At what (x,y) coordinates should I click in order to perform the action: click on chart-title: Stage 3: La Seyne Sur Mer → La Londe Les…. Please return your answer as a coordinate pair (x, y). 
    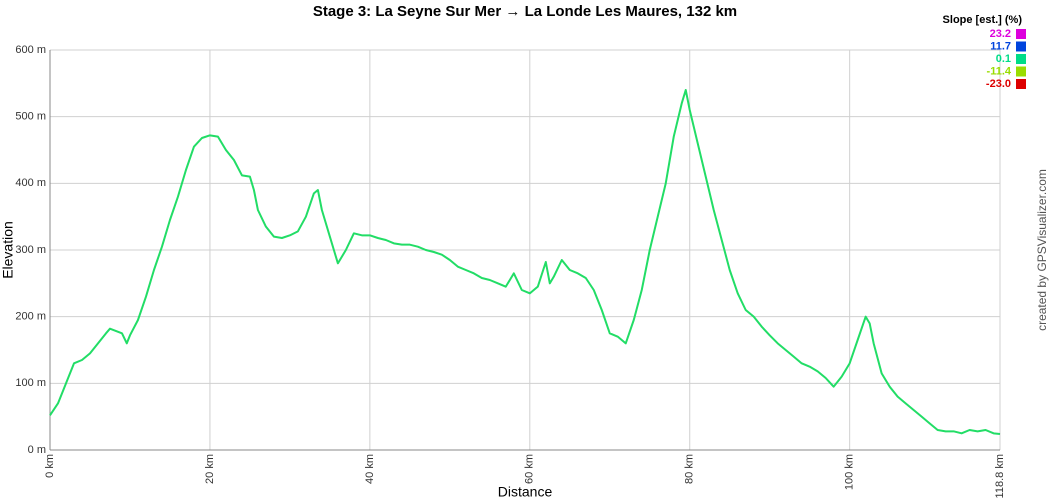
    Looking at the image, I should click on (525, 11).